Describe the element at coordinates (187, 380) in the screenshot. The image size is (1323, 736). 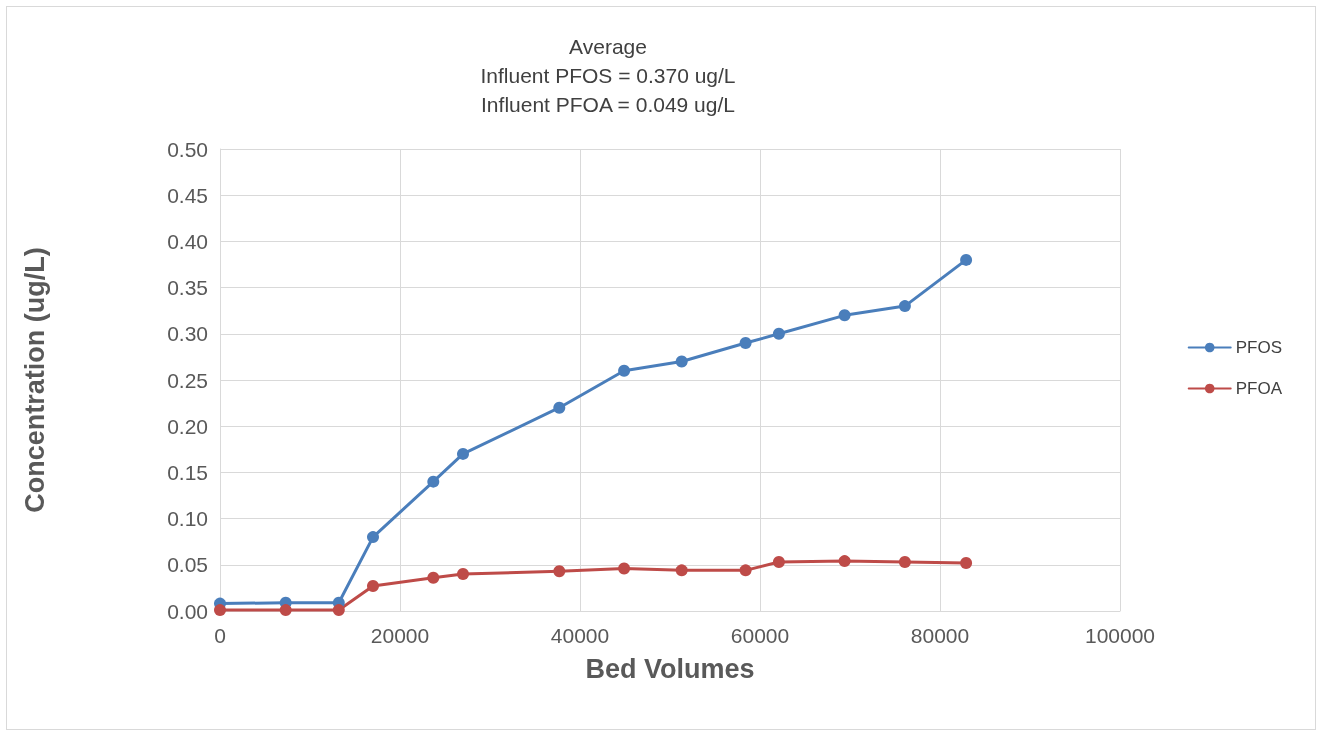
I see `y-tick-label: 0.25` at that location.